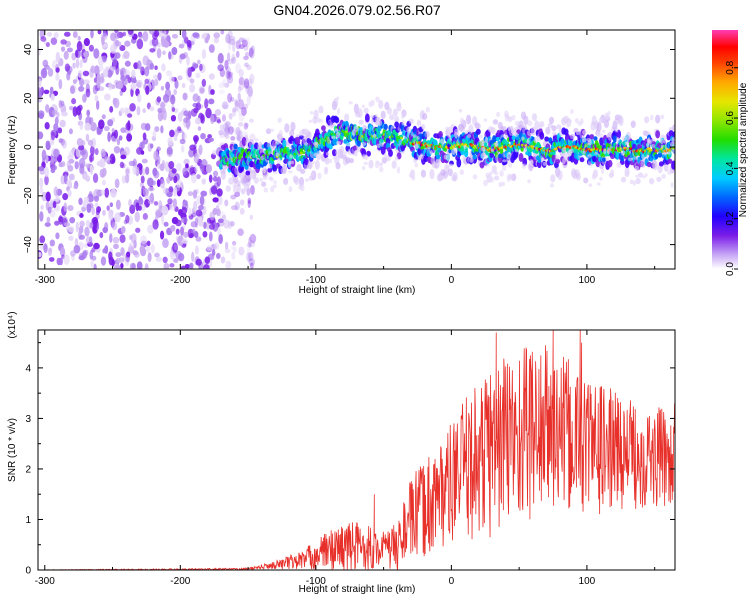  I want to click on snr-xtick-label-3: 0, so click(452, 581).